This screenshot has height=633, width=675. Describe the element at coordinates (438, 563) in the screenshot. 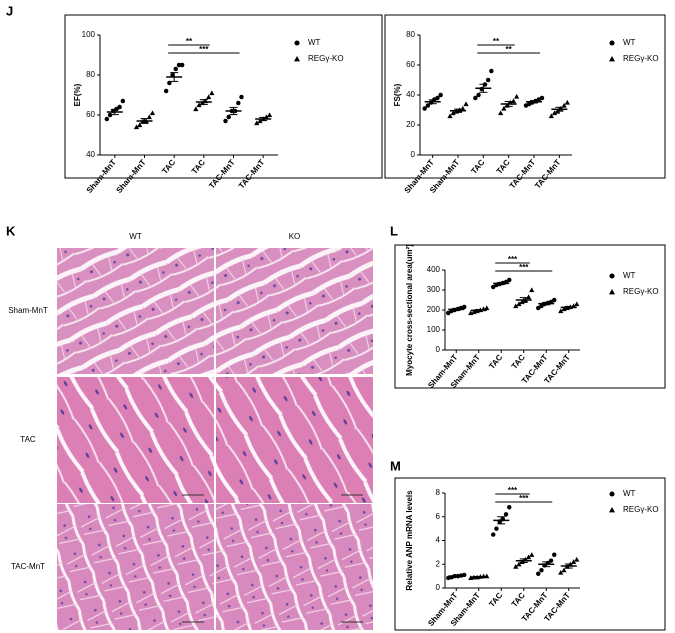

I see `y-tick-label: 2` at that location.